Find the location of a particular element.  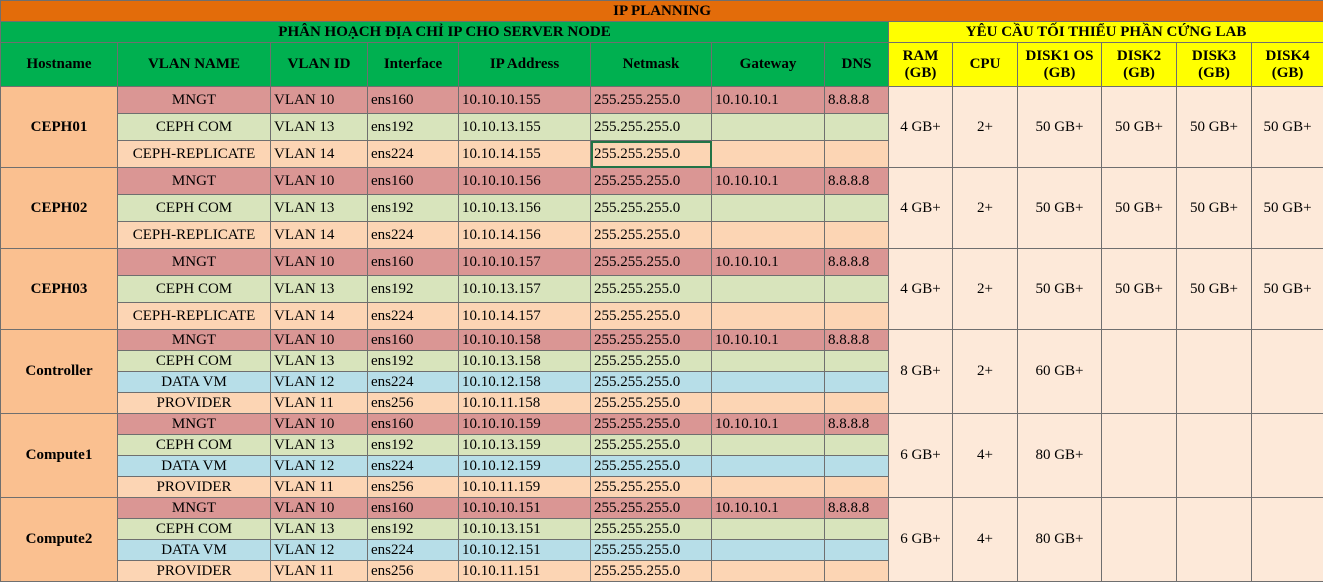

header-disk1: DISK1 OS (GB) is located at coordinates (1059, 64).